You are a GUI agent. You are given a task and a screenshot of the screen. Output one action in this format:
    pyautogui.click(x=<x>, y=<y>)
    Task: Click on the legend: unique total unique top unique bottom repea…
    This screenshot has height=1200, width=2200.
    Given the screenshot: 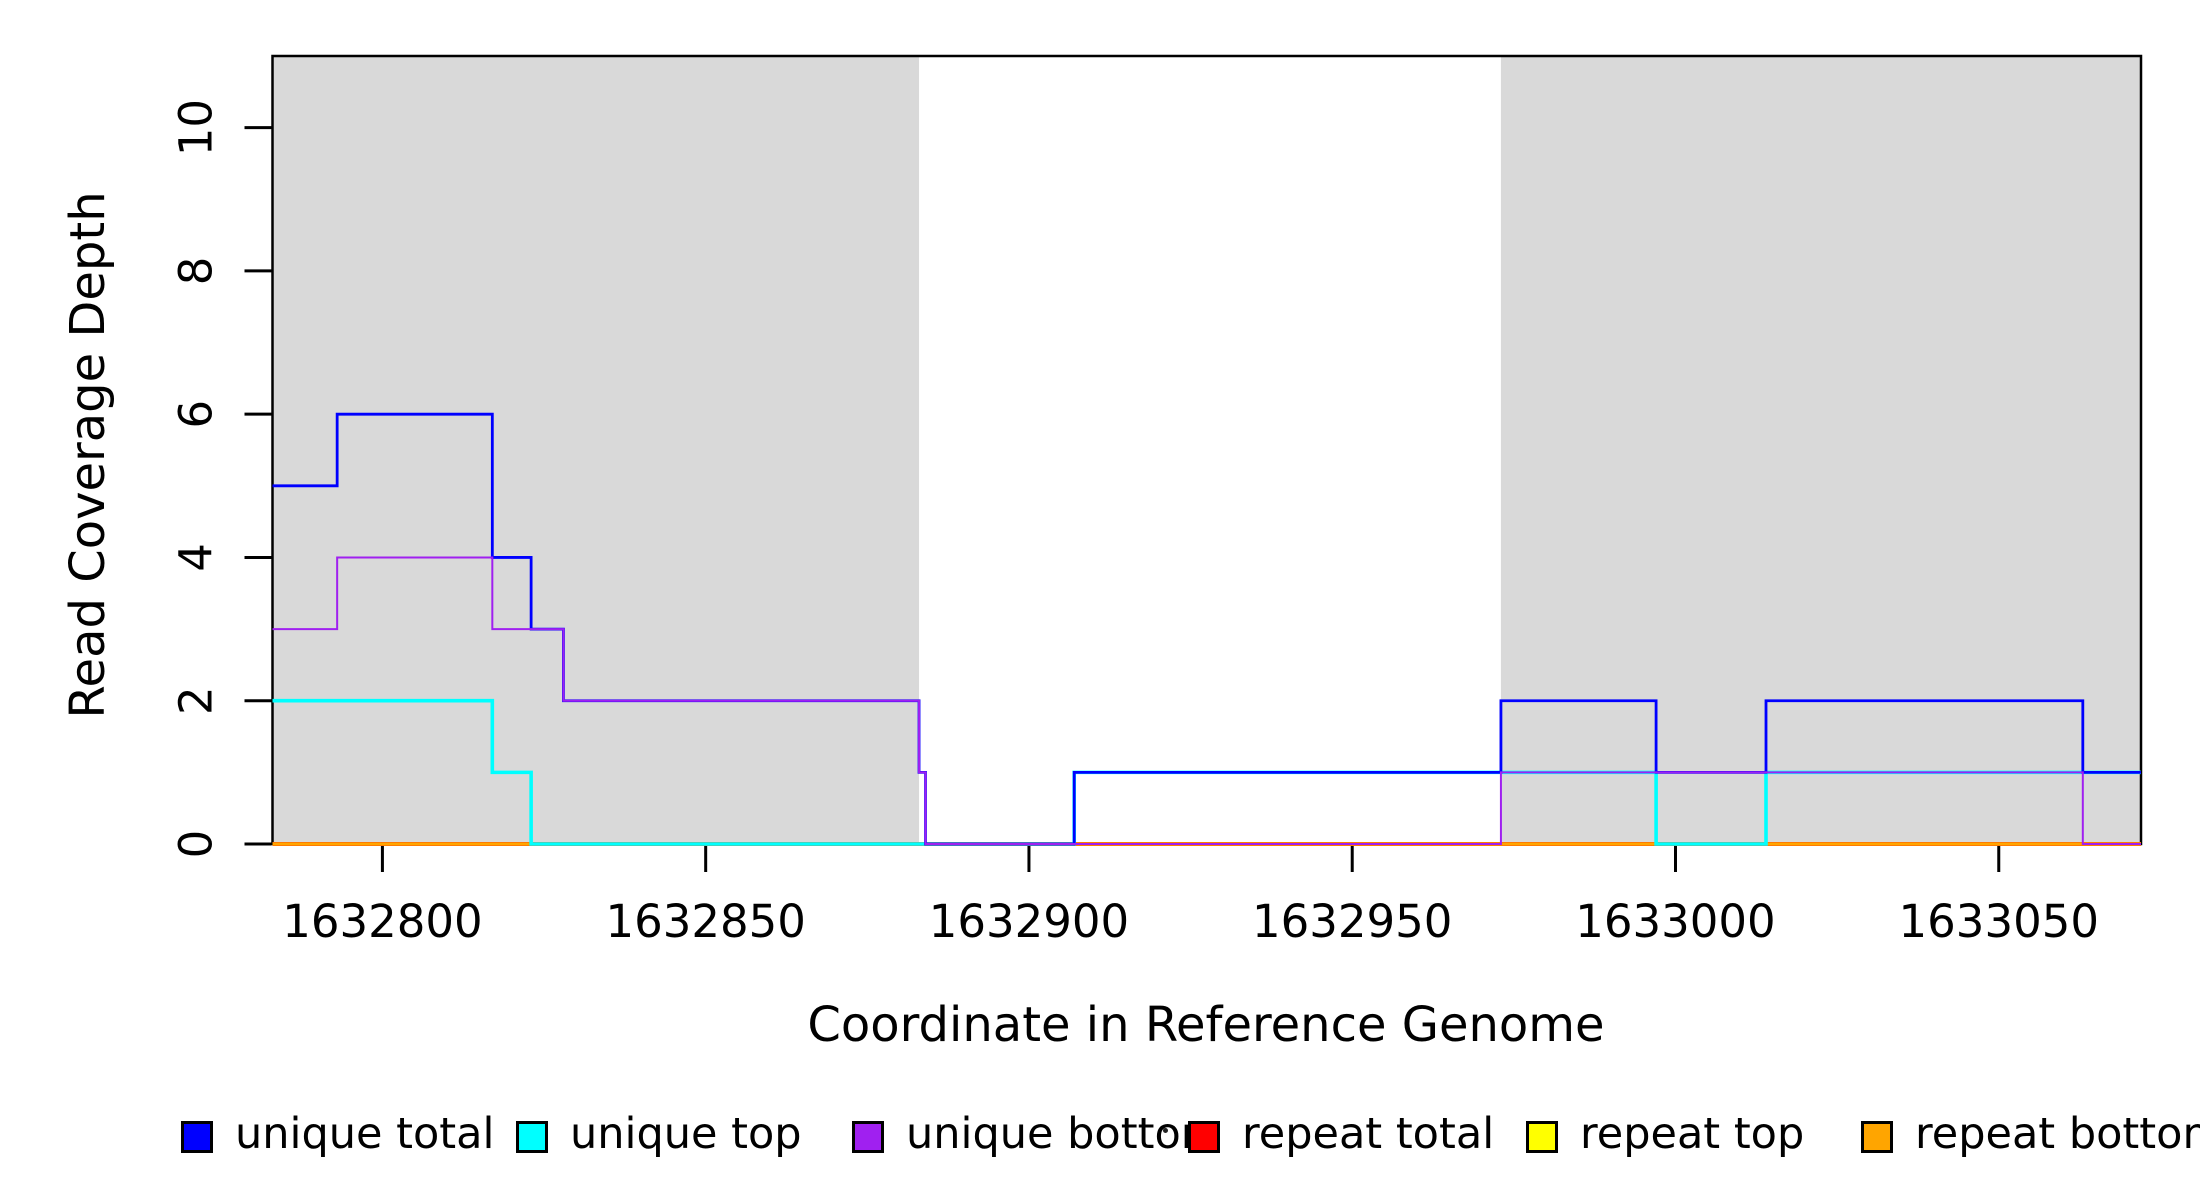 What is the action you would take?
    pyautogui.click(x=1100, y=1135)
    